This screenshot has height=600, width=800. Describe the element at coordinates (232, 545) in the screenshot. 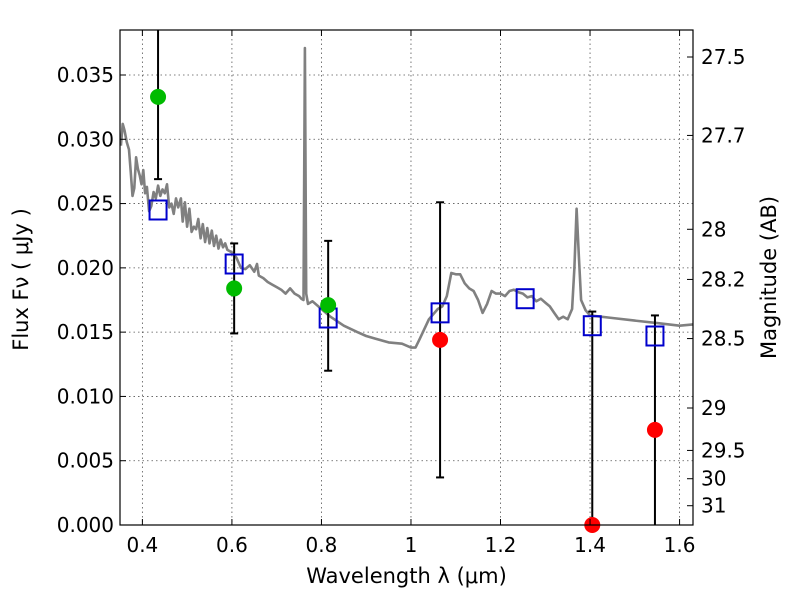

I see `x-tick-label: 0.6` at that location.